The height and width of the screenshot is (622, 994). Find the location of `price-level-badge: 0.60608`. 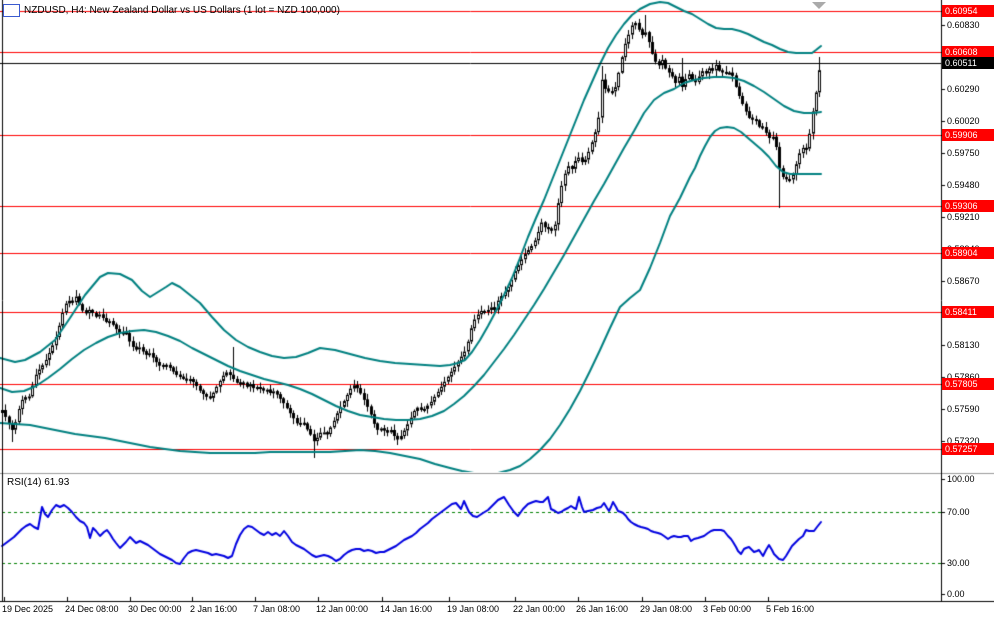

price-level-badge: 0.60608 is located at coordinates (968, 51).